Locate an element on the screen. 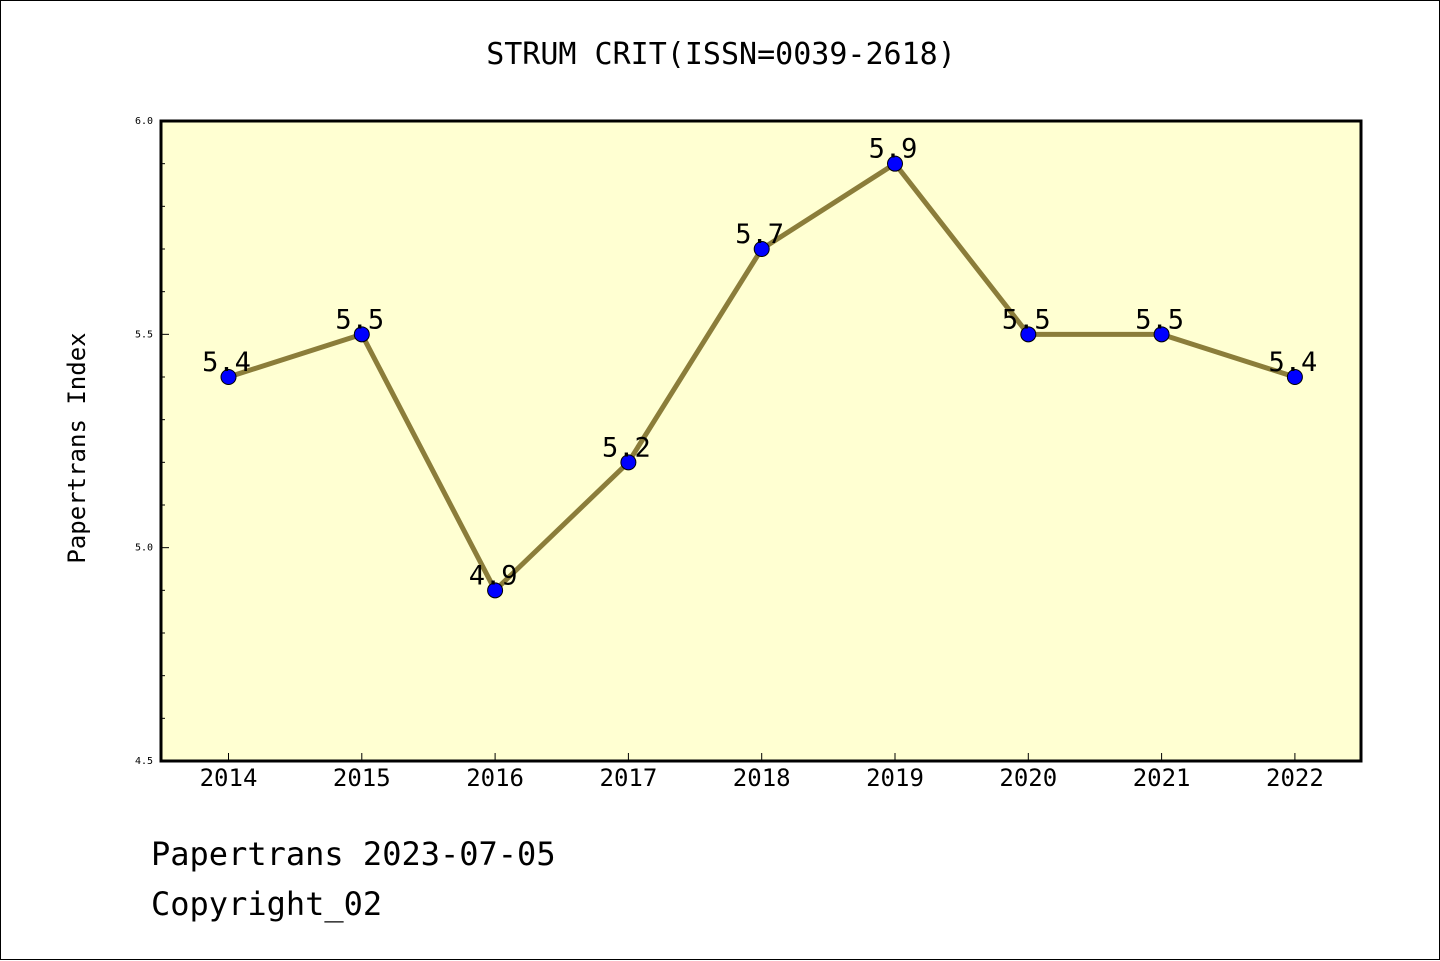  footer-copyright-text: Copyright_02 is located at coordinates (267, 904).